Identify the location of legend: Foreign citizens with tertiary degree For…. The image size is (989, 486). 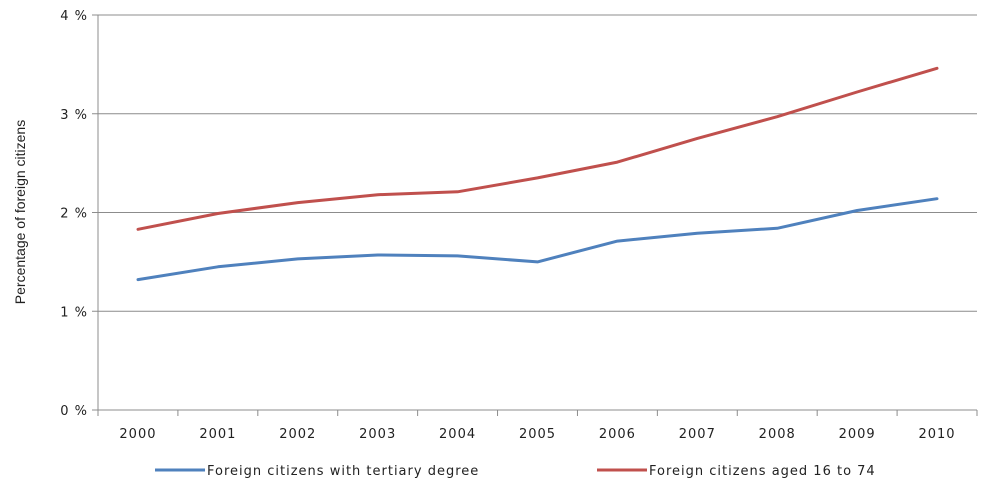
(515, 471).